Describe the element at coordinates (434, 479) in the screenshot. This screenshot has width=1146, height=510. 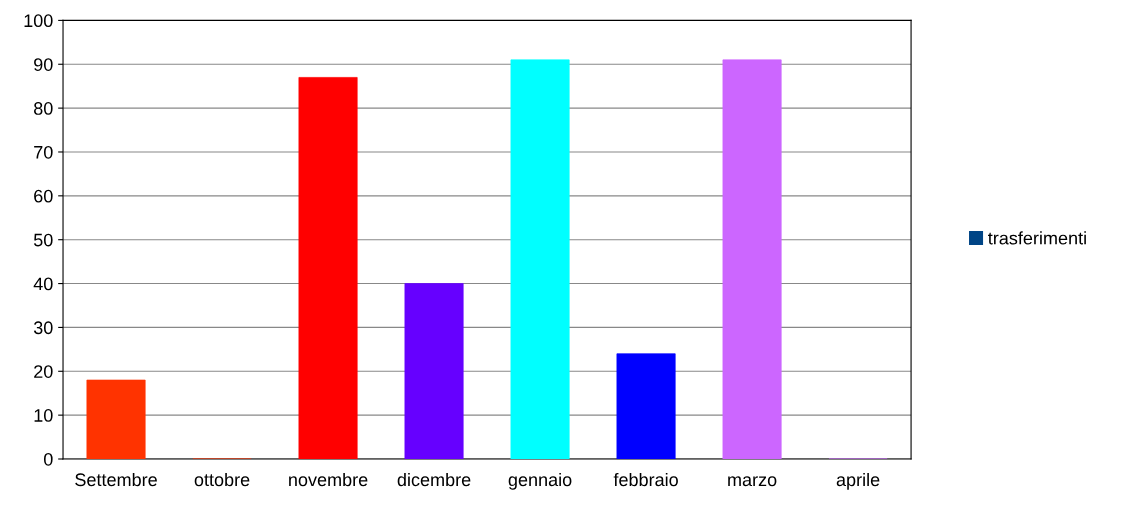
I see `x-tick-label: dicembre` at that location.